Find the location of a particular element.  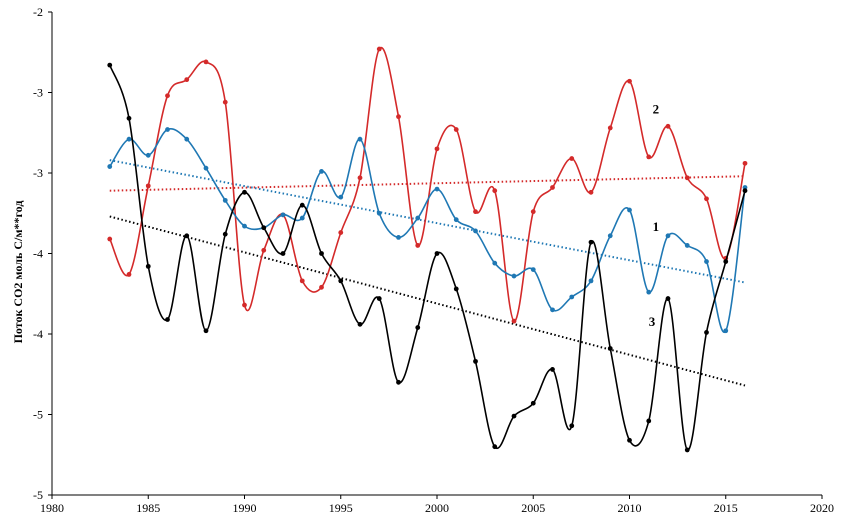

y-axis-title: Поток CO2 моль C/м**год is located at coordinates (18, 272).